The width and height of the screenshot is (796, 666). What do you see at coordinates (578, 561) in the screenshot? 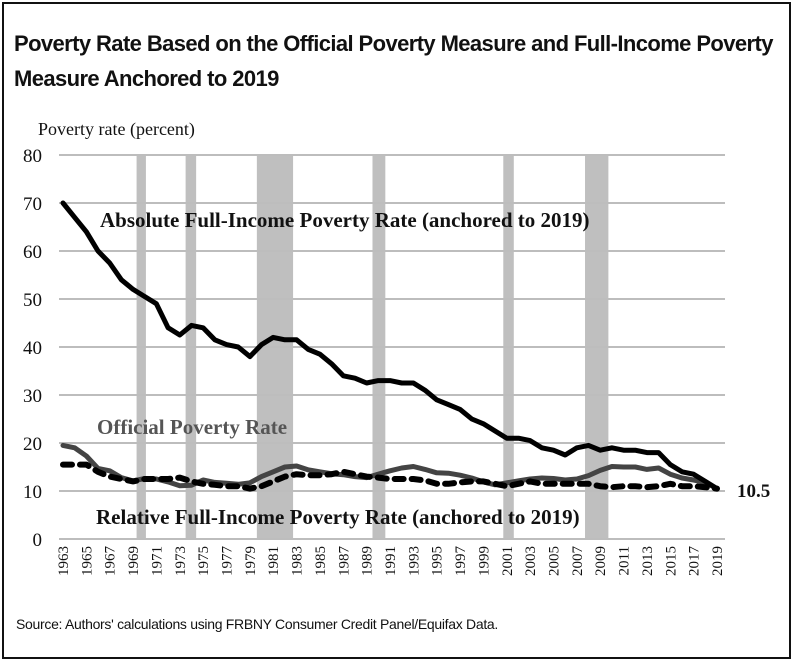
I see `x-tick-label: 2007` at bounding box center [578, 561].